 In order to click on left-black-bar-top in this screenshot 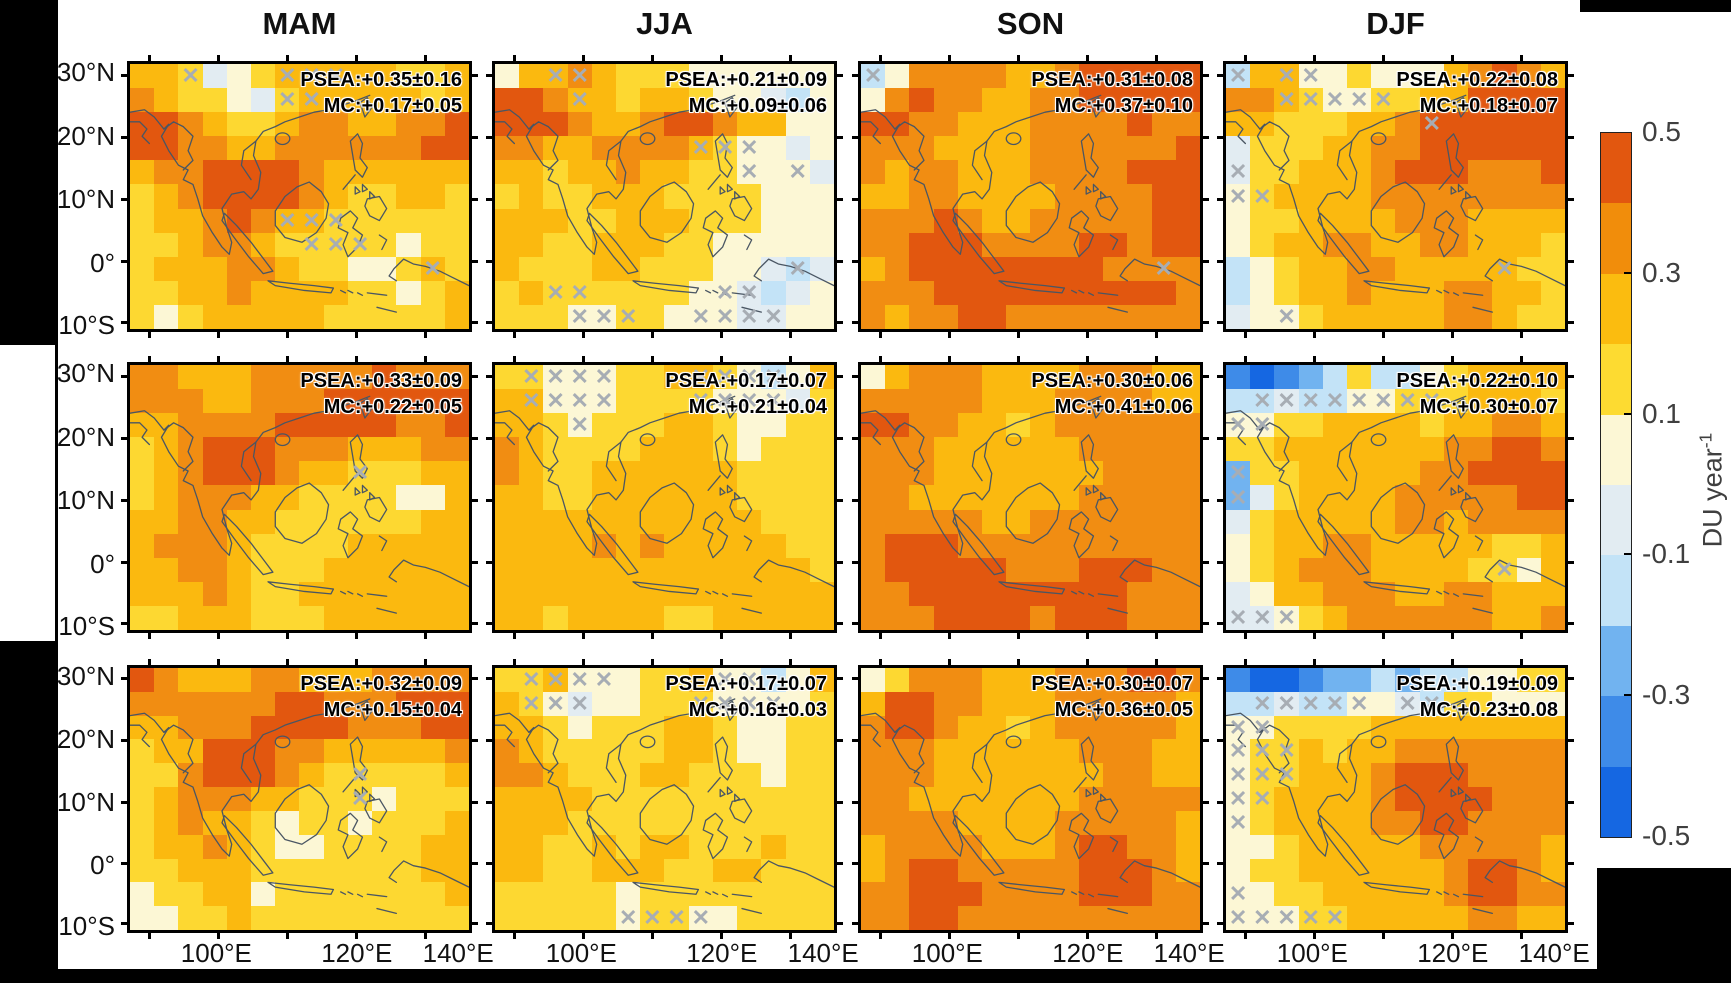, I will do `click(27, 172)`.